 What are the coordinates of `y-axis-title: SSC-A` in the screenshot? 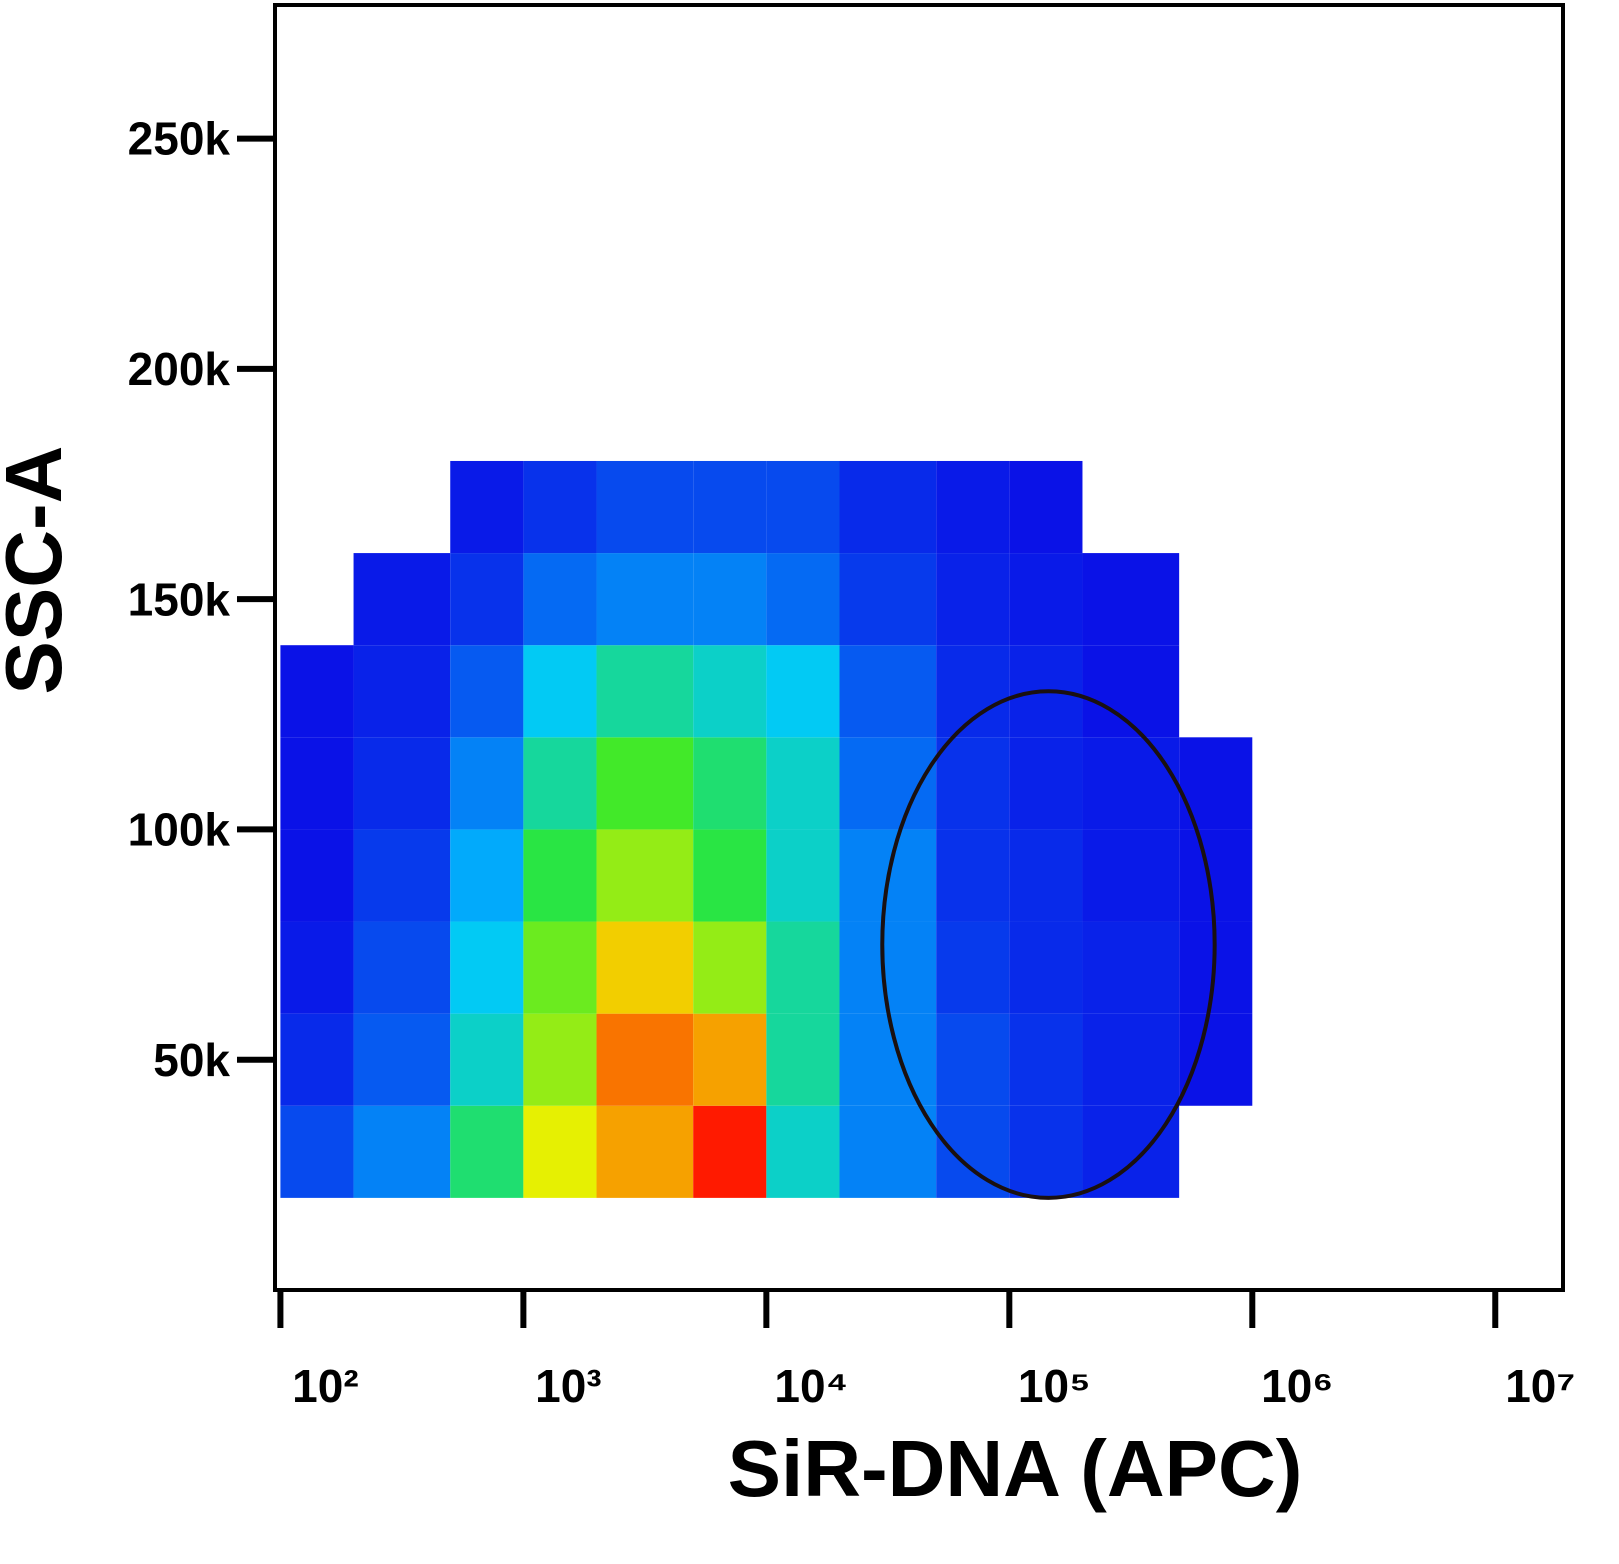 It's located at (39, 570).